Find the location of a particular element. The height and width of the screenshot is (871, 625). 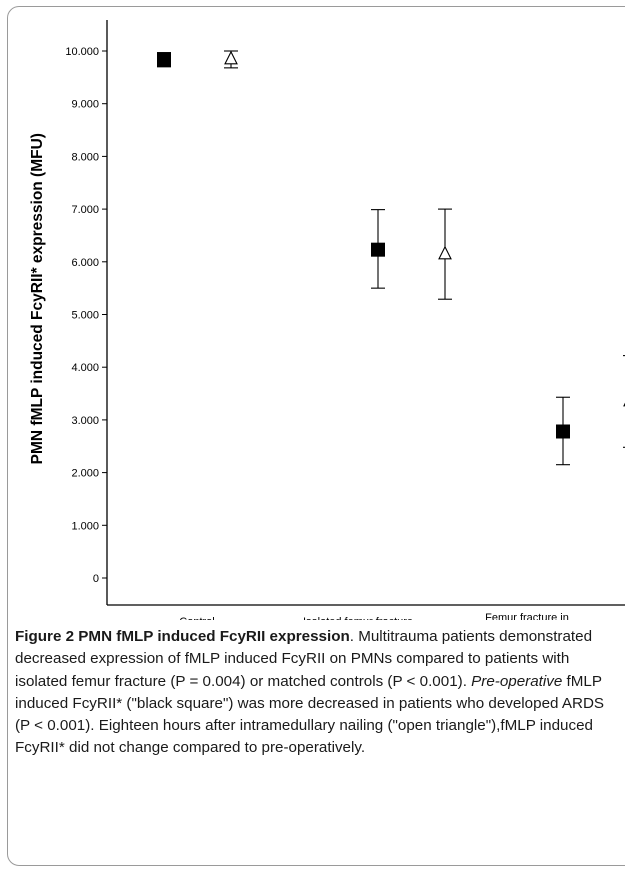

caption-italic: Pre-operative is located at coordinates (517, 681).